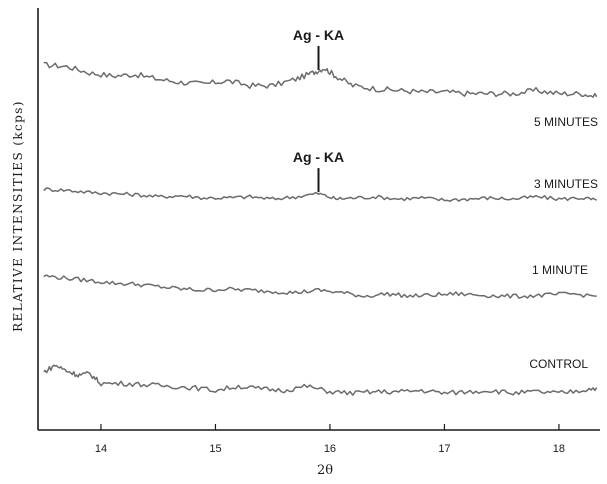 The height and width of the screenshot is (484, 607). I want to click on peak-label-1: Ag - KA, so click(318, 157).